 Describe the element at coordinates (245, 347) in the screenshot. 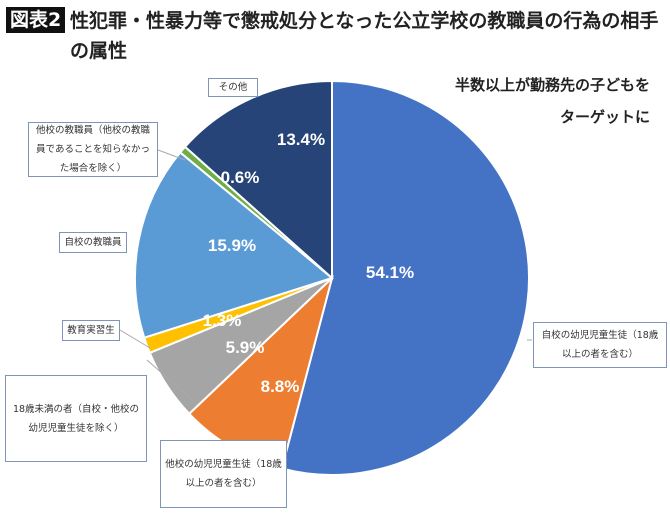

I see `data-label: 5.9%` at that location.